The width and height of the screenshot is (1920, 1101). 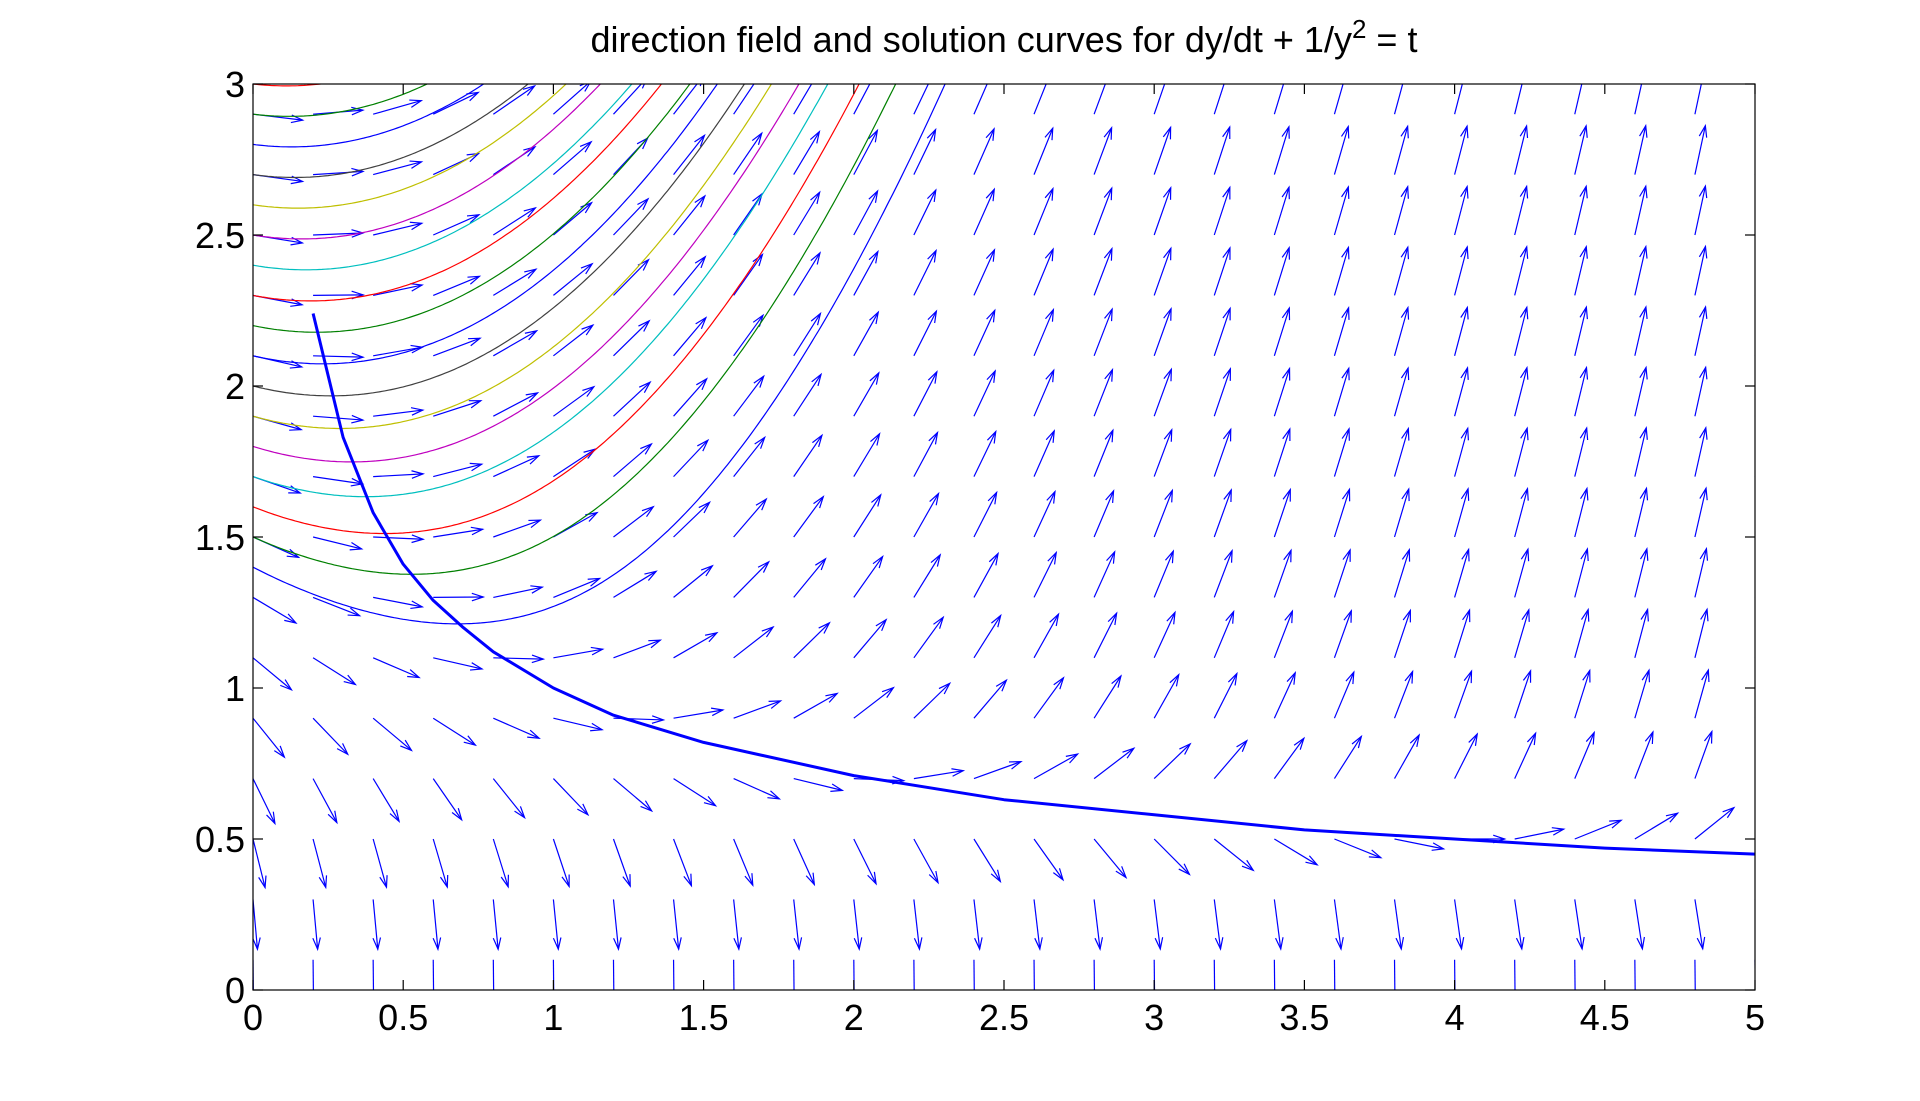 I want to click on y-tick-label: 2, so click(x=235, y=386).